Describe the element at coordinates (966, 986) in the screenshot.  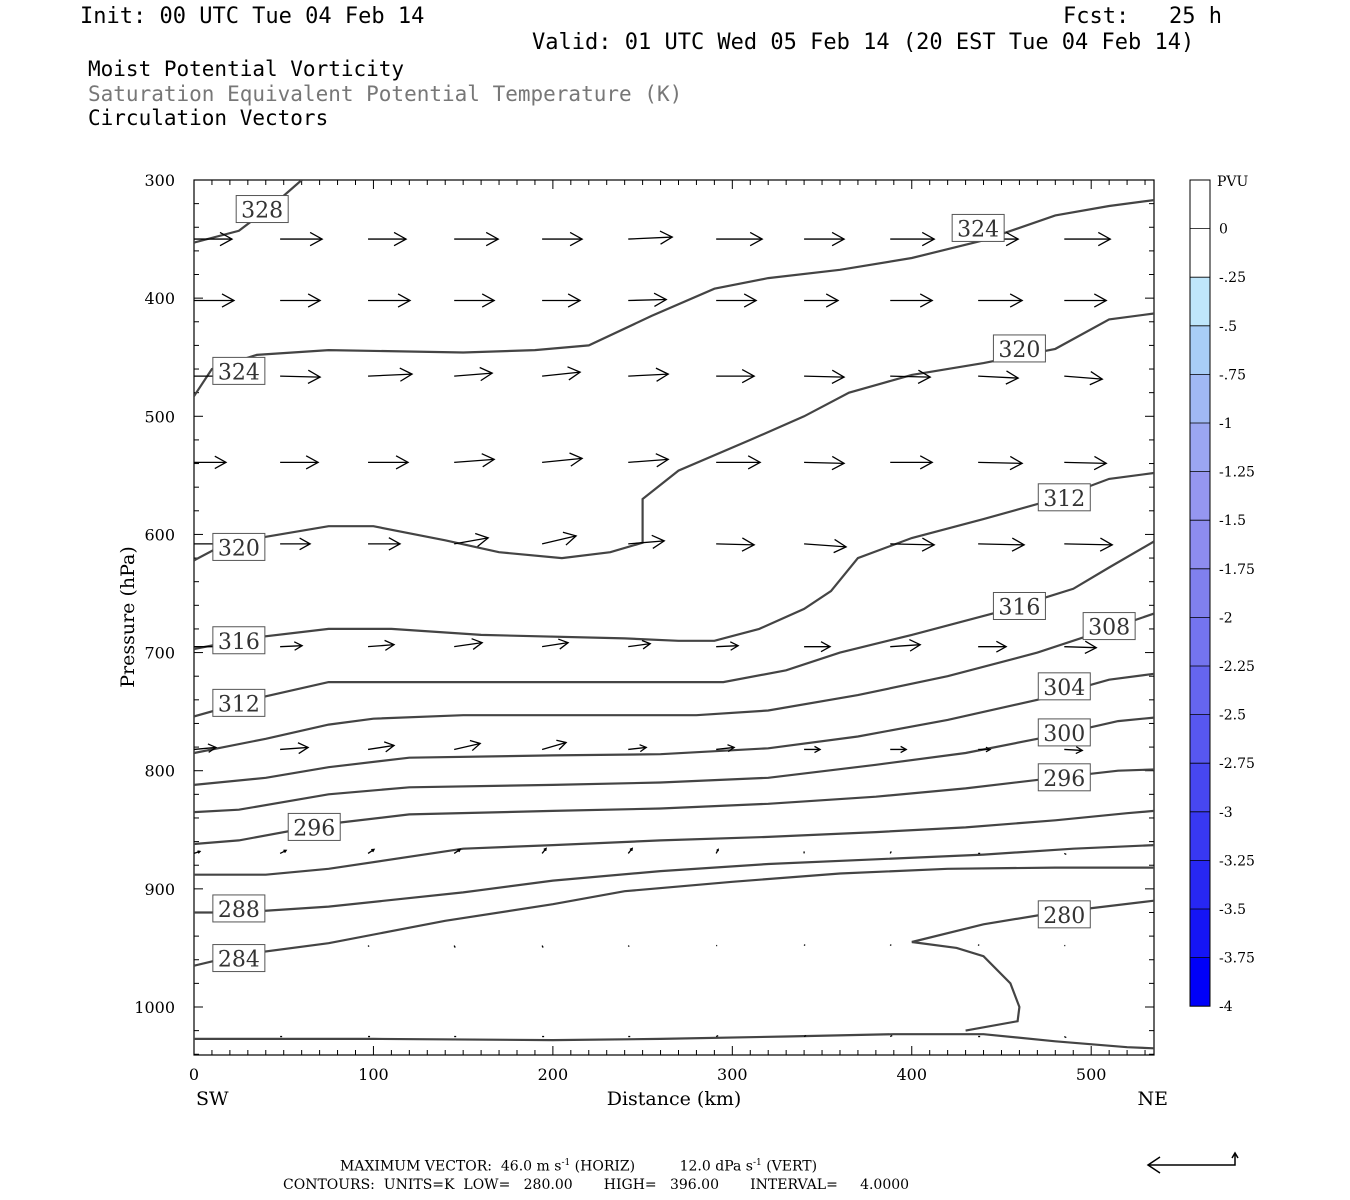
I see `isentrope-280b` at that location.